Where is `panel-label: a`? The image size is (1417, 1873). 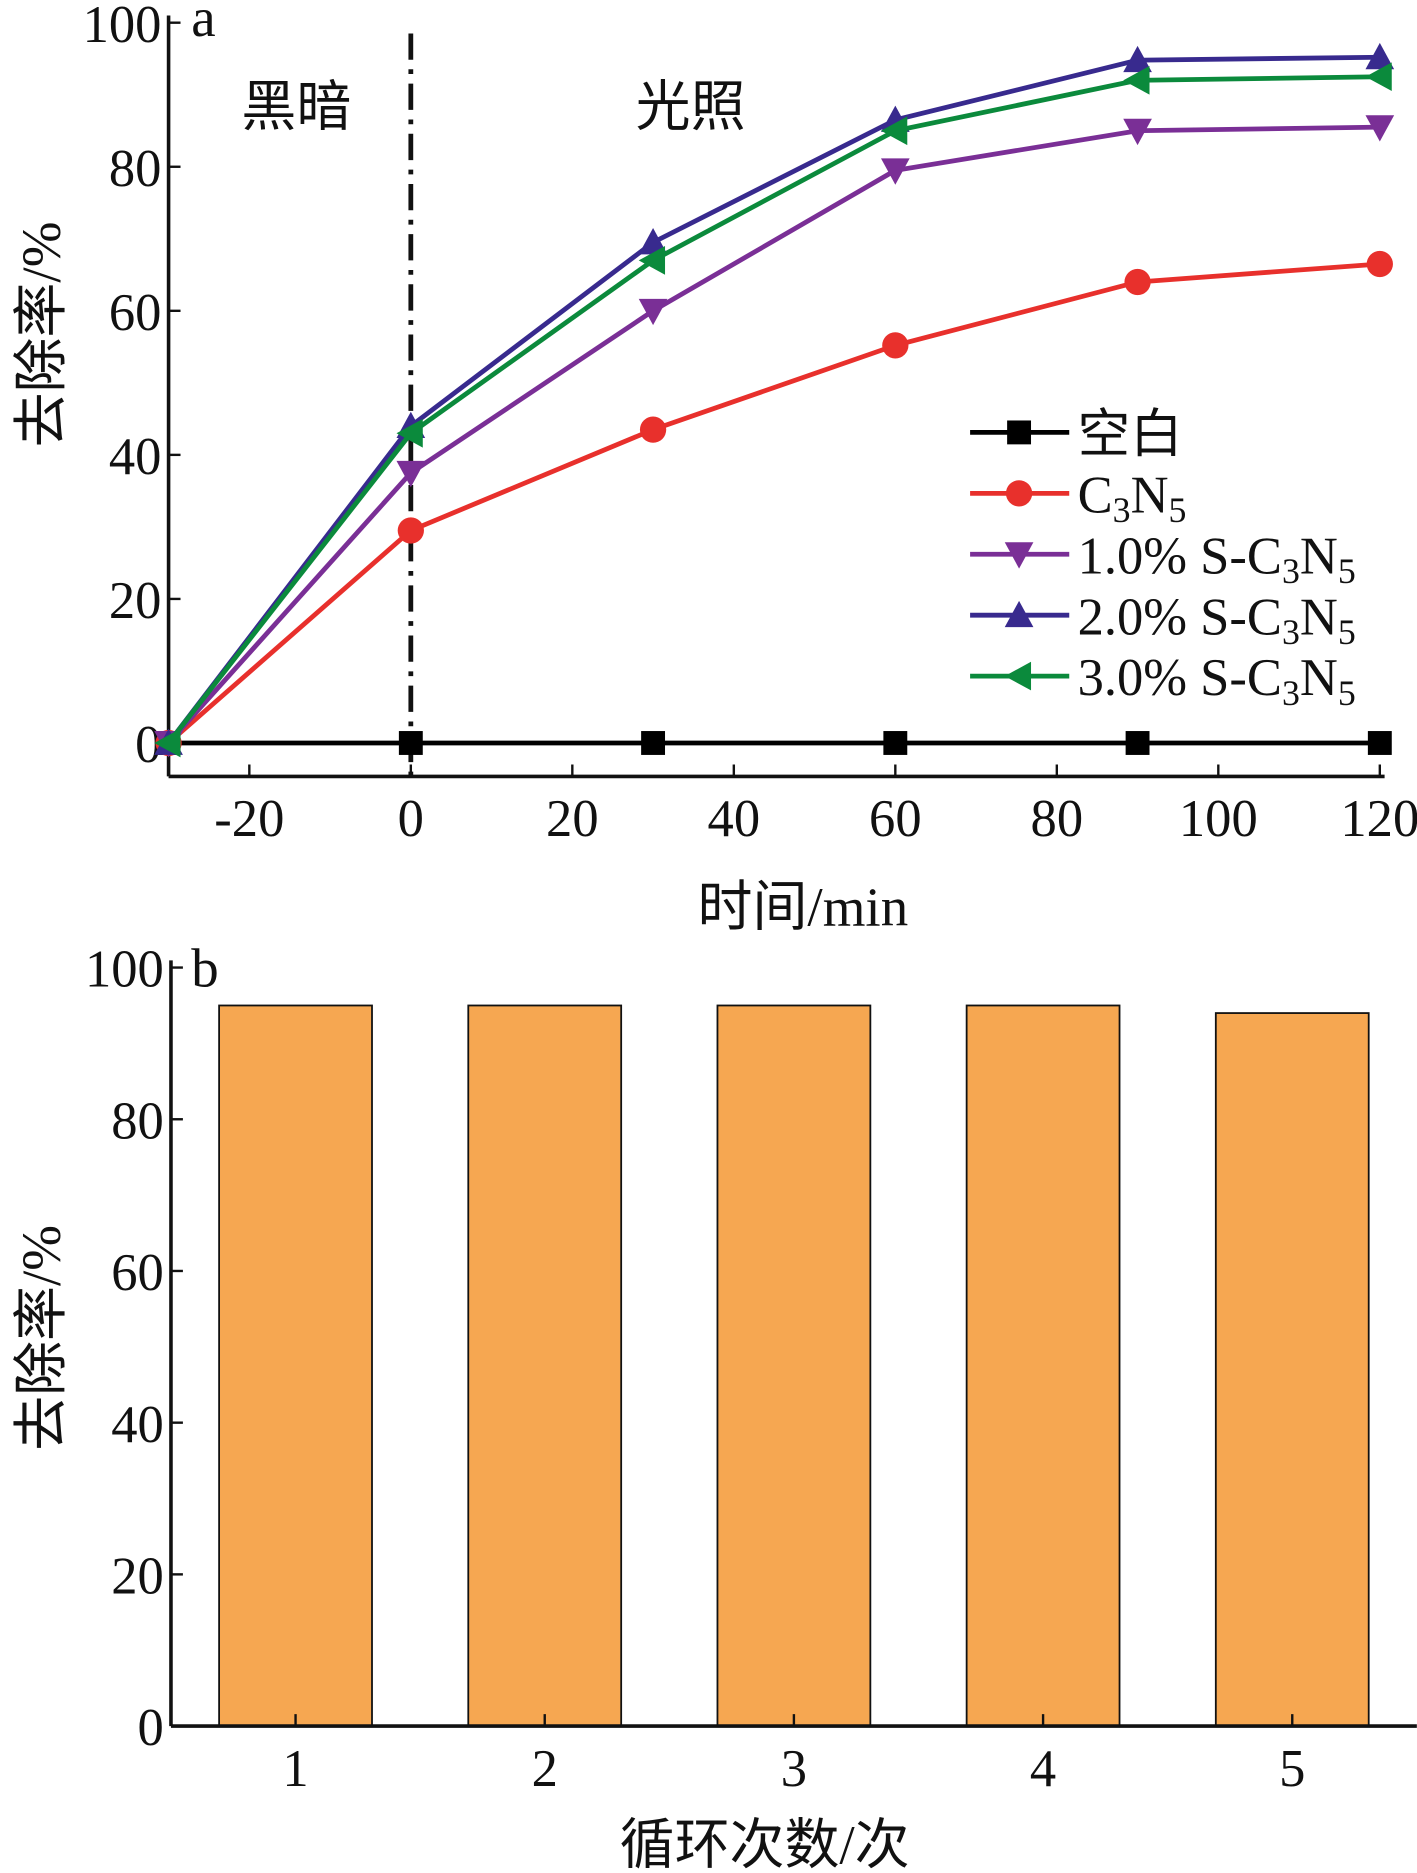 panel-label: a is located at coordinates (203, 24).